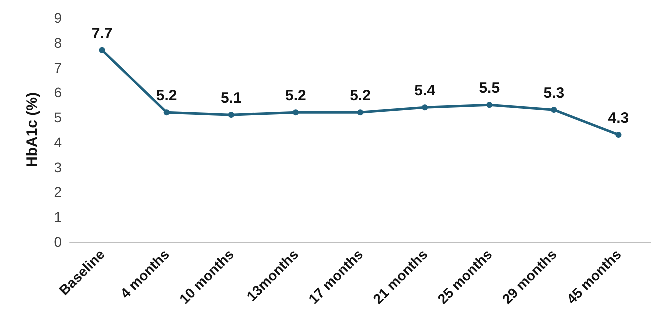 This screenshot has height=333, width=664. I want to click on y-tick-label: 4, so click(58, 142).